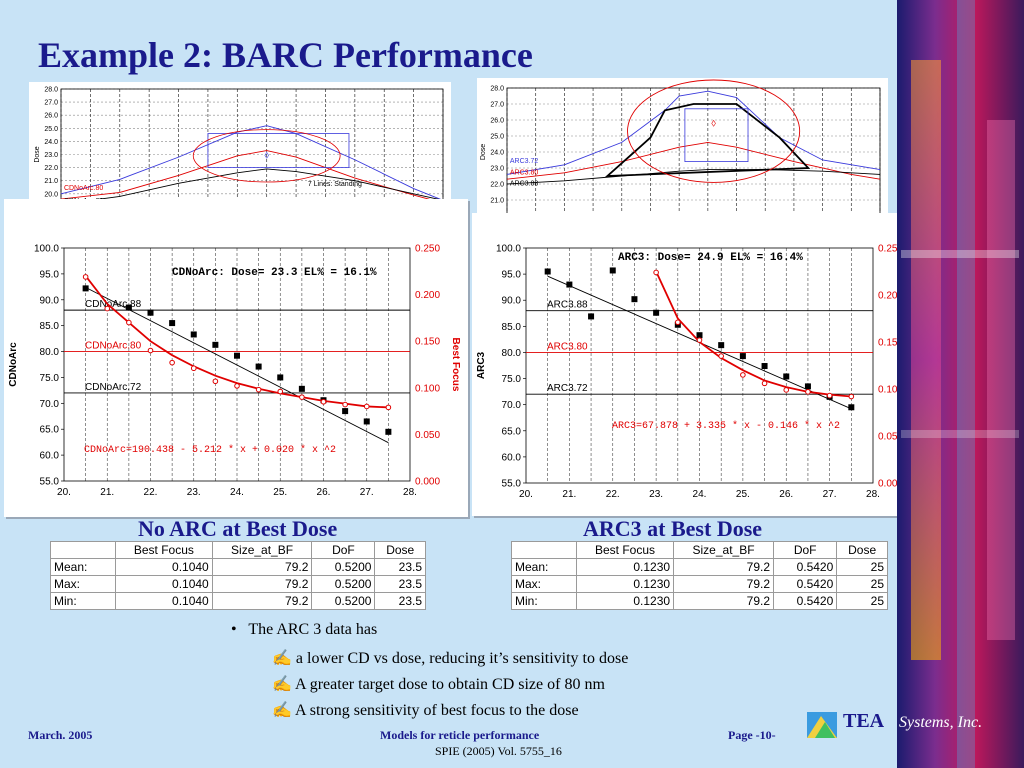  I want to click on plot-frame, so click(237, 364).